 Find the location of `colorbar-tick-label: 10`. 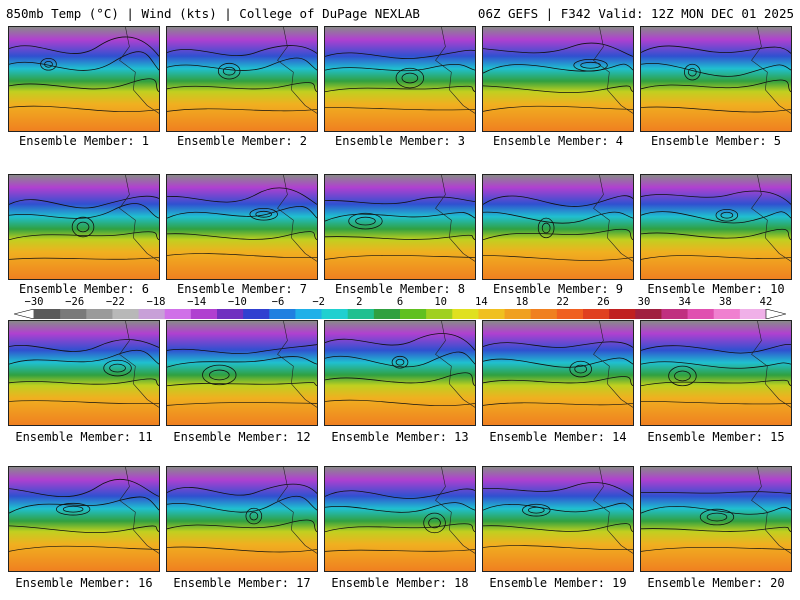

colorbar-tick-label: 10 is located at coordinates (440, 302).